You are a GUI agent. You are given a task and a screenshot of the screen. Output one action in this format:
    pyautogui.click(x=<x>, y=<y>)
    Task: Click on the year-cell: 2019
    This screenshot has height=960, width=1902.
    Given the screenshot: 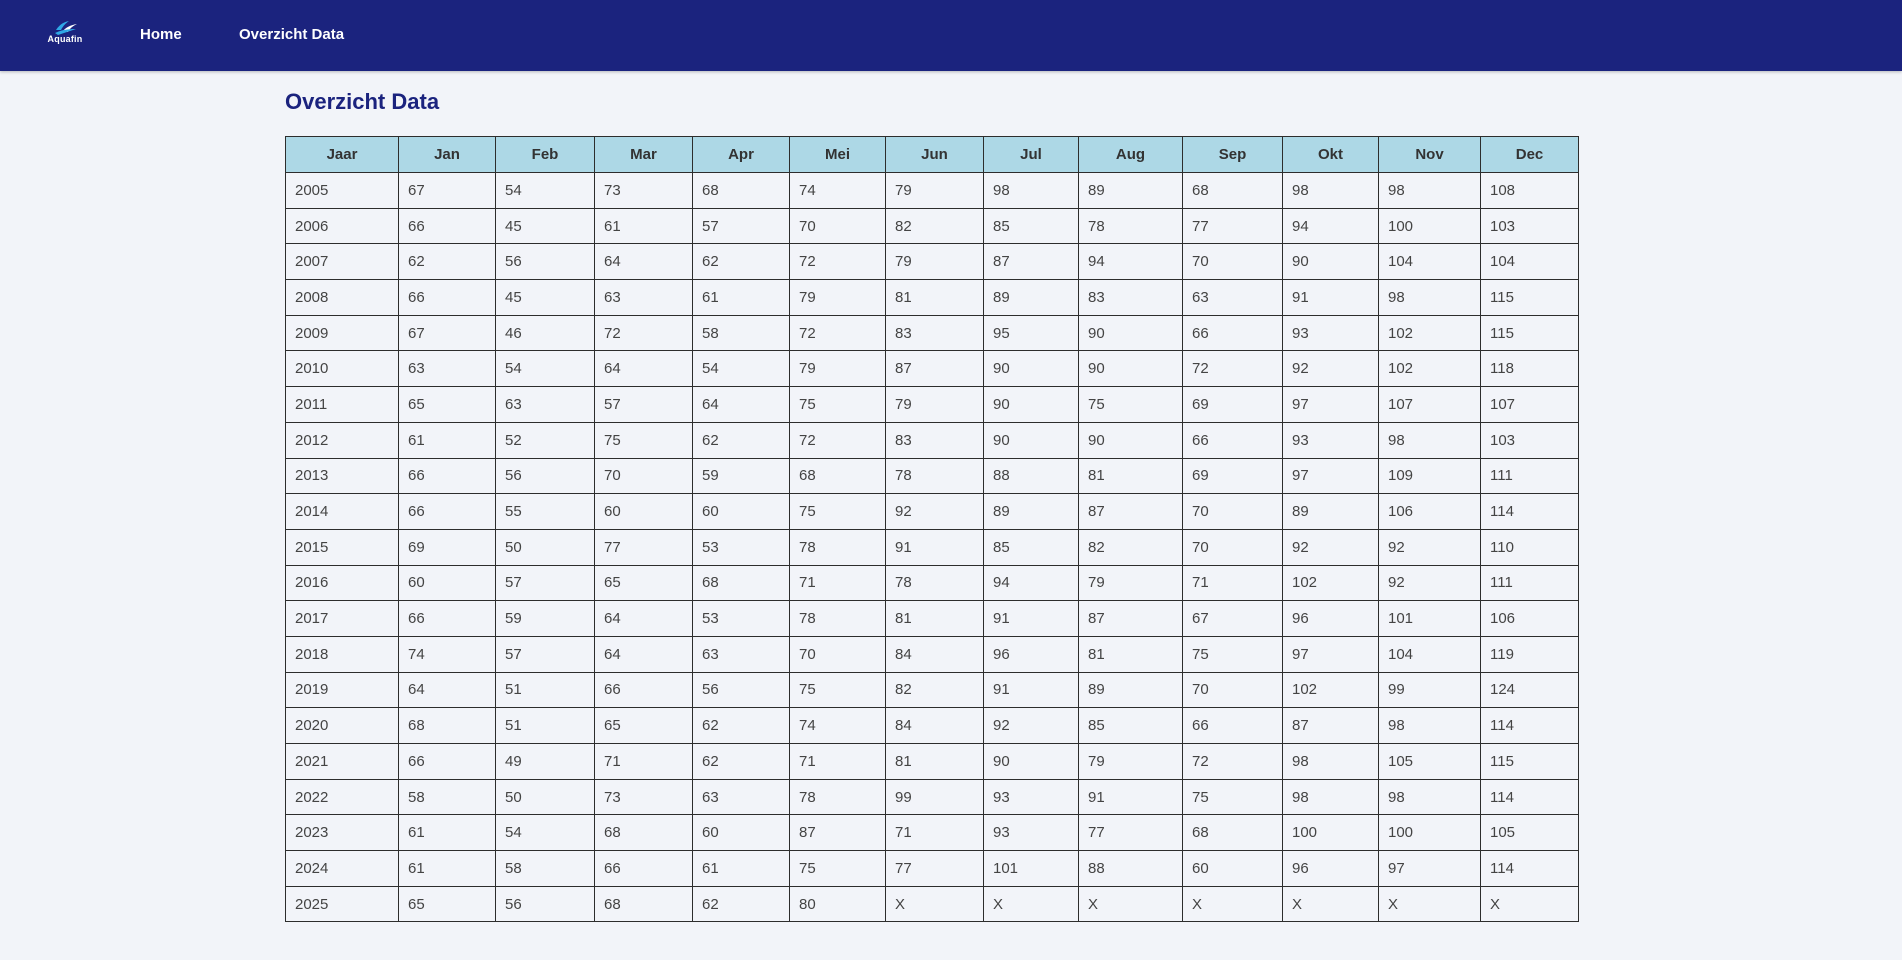 What is the action you would take?
    pyautogui.click(x=342, y=690)
    